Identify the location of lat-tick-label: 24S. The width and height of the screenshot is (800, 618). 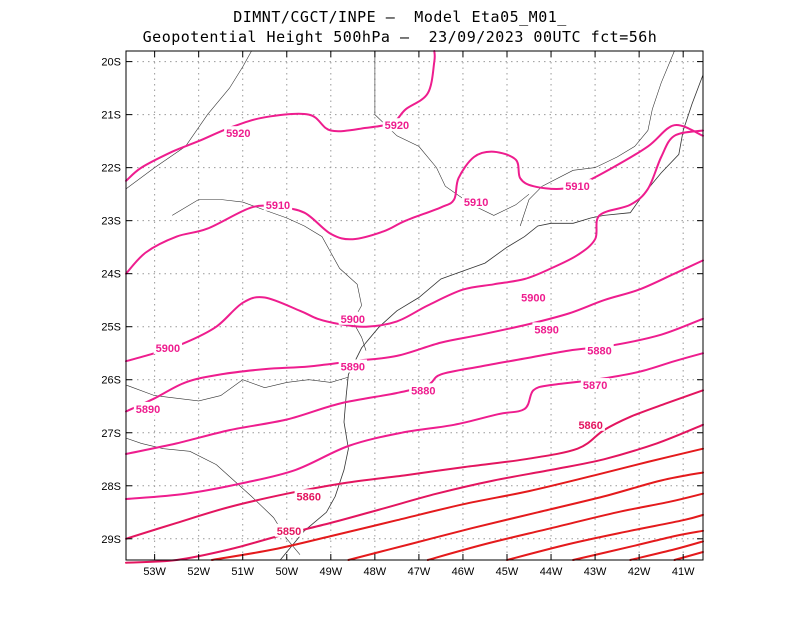
(111, 275).